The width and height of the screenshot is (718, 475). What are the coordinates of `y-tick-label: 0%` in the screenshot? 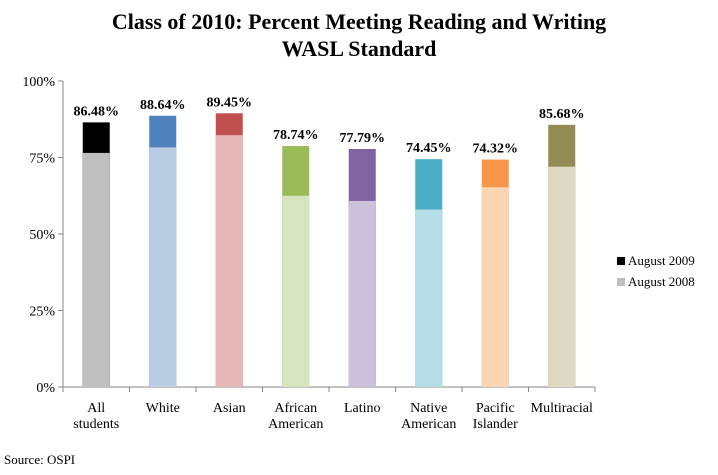 It's located at (45, 388).